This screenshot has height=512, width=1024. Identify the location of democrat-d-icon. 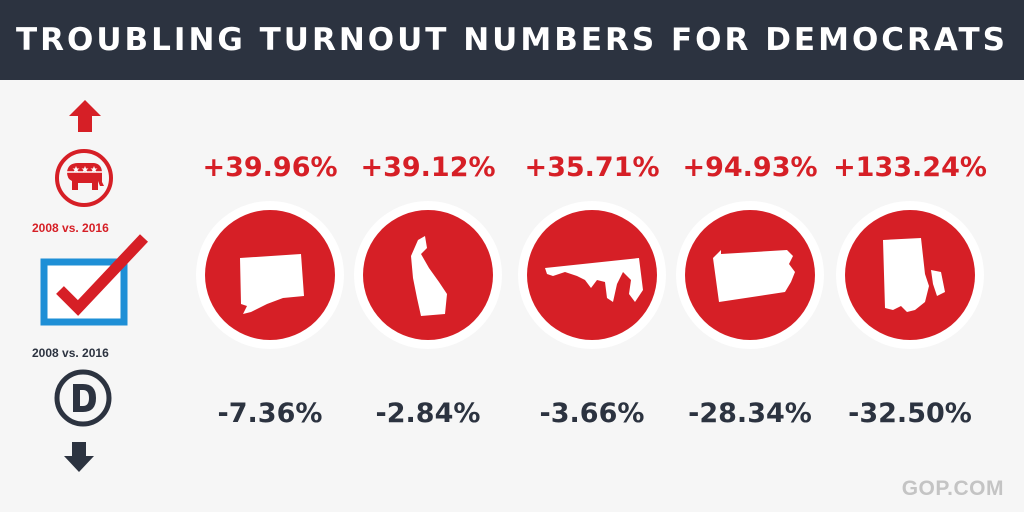
(83, 398).